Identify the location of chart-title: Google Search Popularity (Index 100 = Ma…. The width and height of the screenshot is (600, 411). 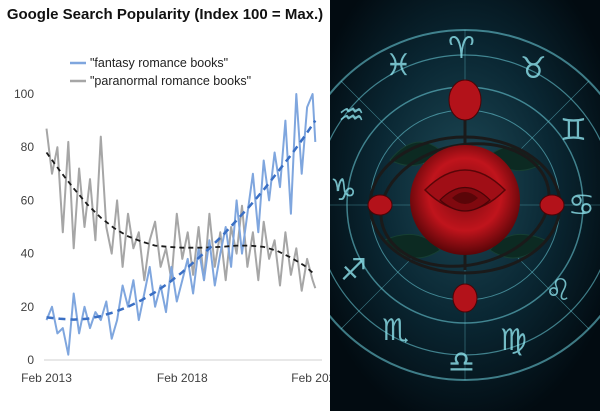
(165, 14).